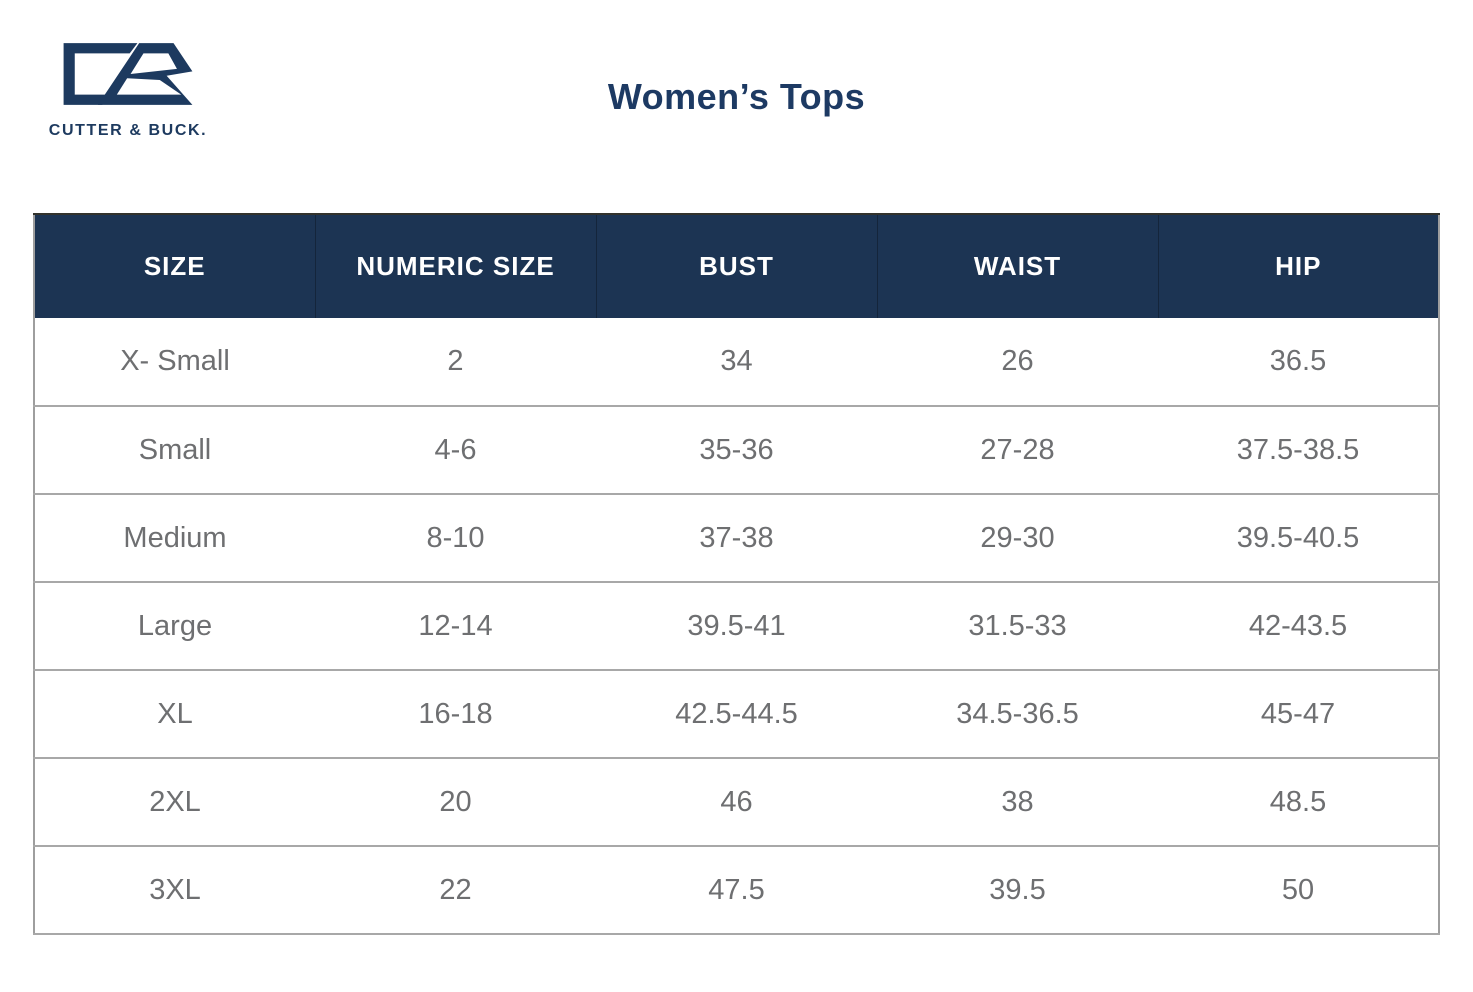  Describe the element at coordinates (174, 362) in the screenshot. I see `table-cell: X- Small` at that location.